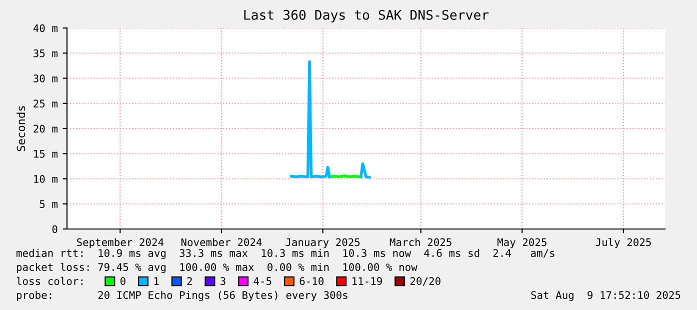 The height and width of the screenshot is (310, 697). Describe the element at coordinates (605, 296) in the screenshot. I see `text: Sat Aug 9 17:52:10 2025` at that location.